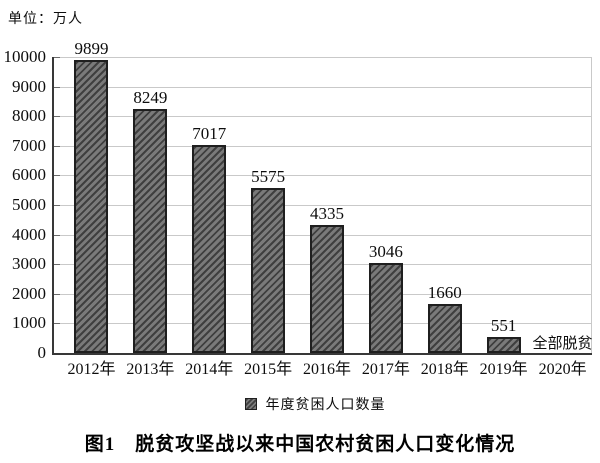 The image size is (600, 463). I want to click on bar-value-label: 7017, so click(209, 133).